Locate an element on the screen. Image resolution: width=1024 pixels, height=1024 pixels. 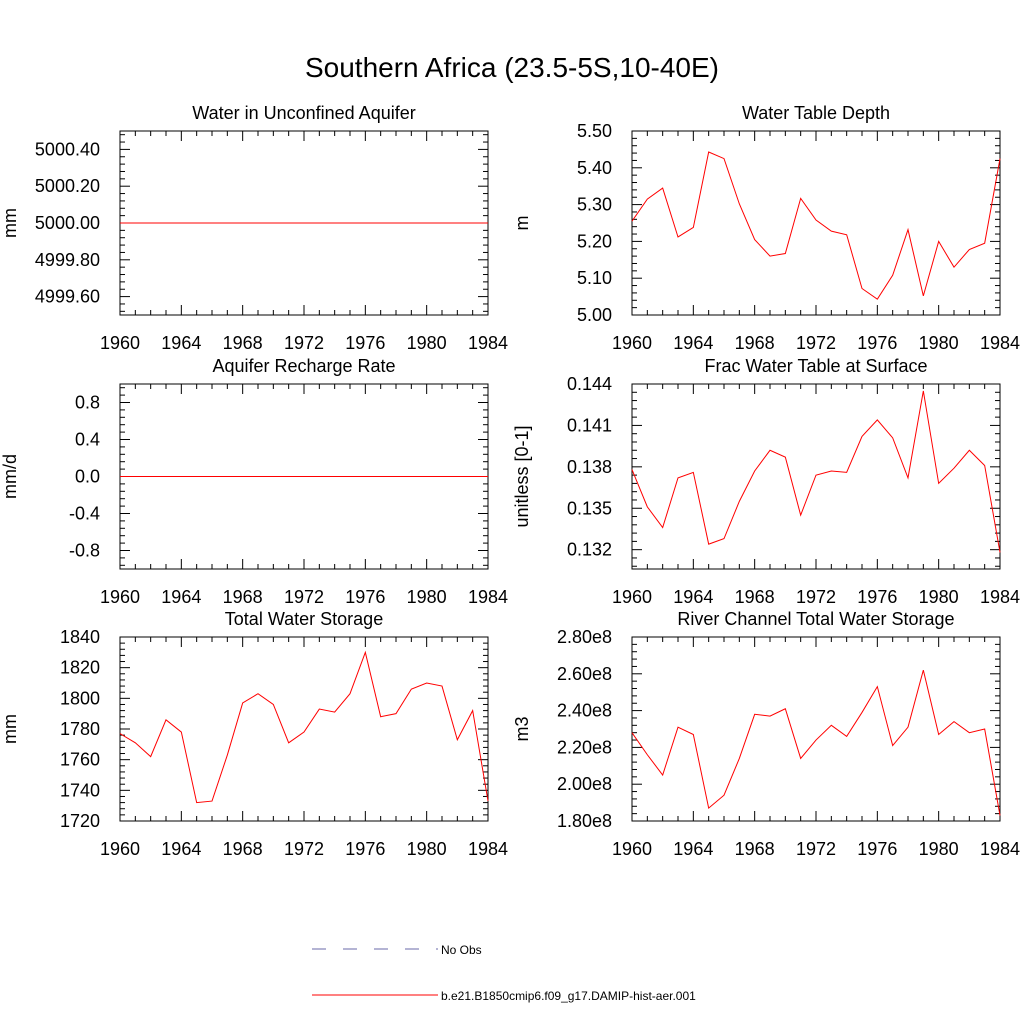
y-tick-label: 5.50 is located at coordinates (594, 131).